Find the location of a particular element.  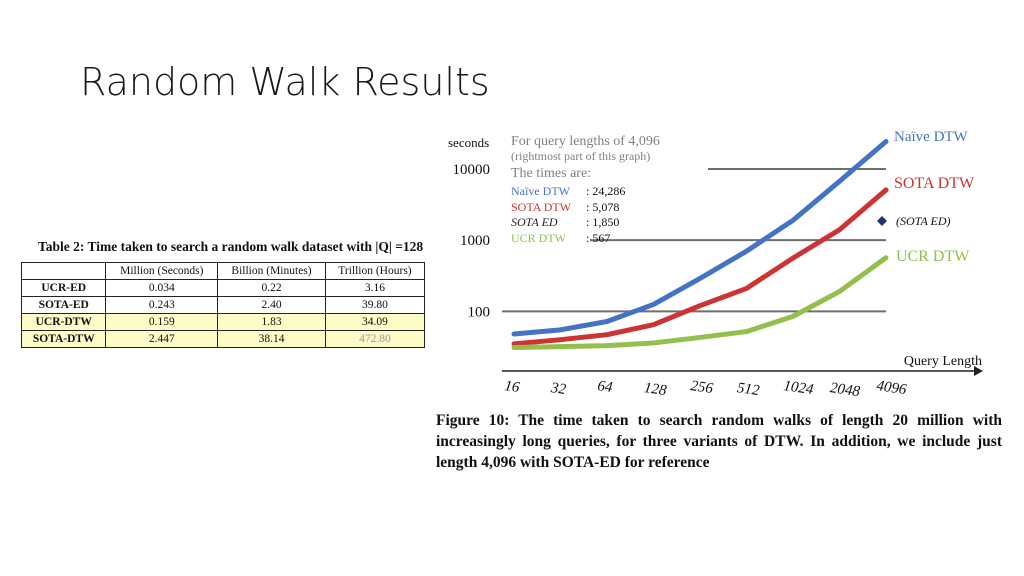

table-header-cell: Million (Seconds) is located at coordinates (162, 271).